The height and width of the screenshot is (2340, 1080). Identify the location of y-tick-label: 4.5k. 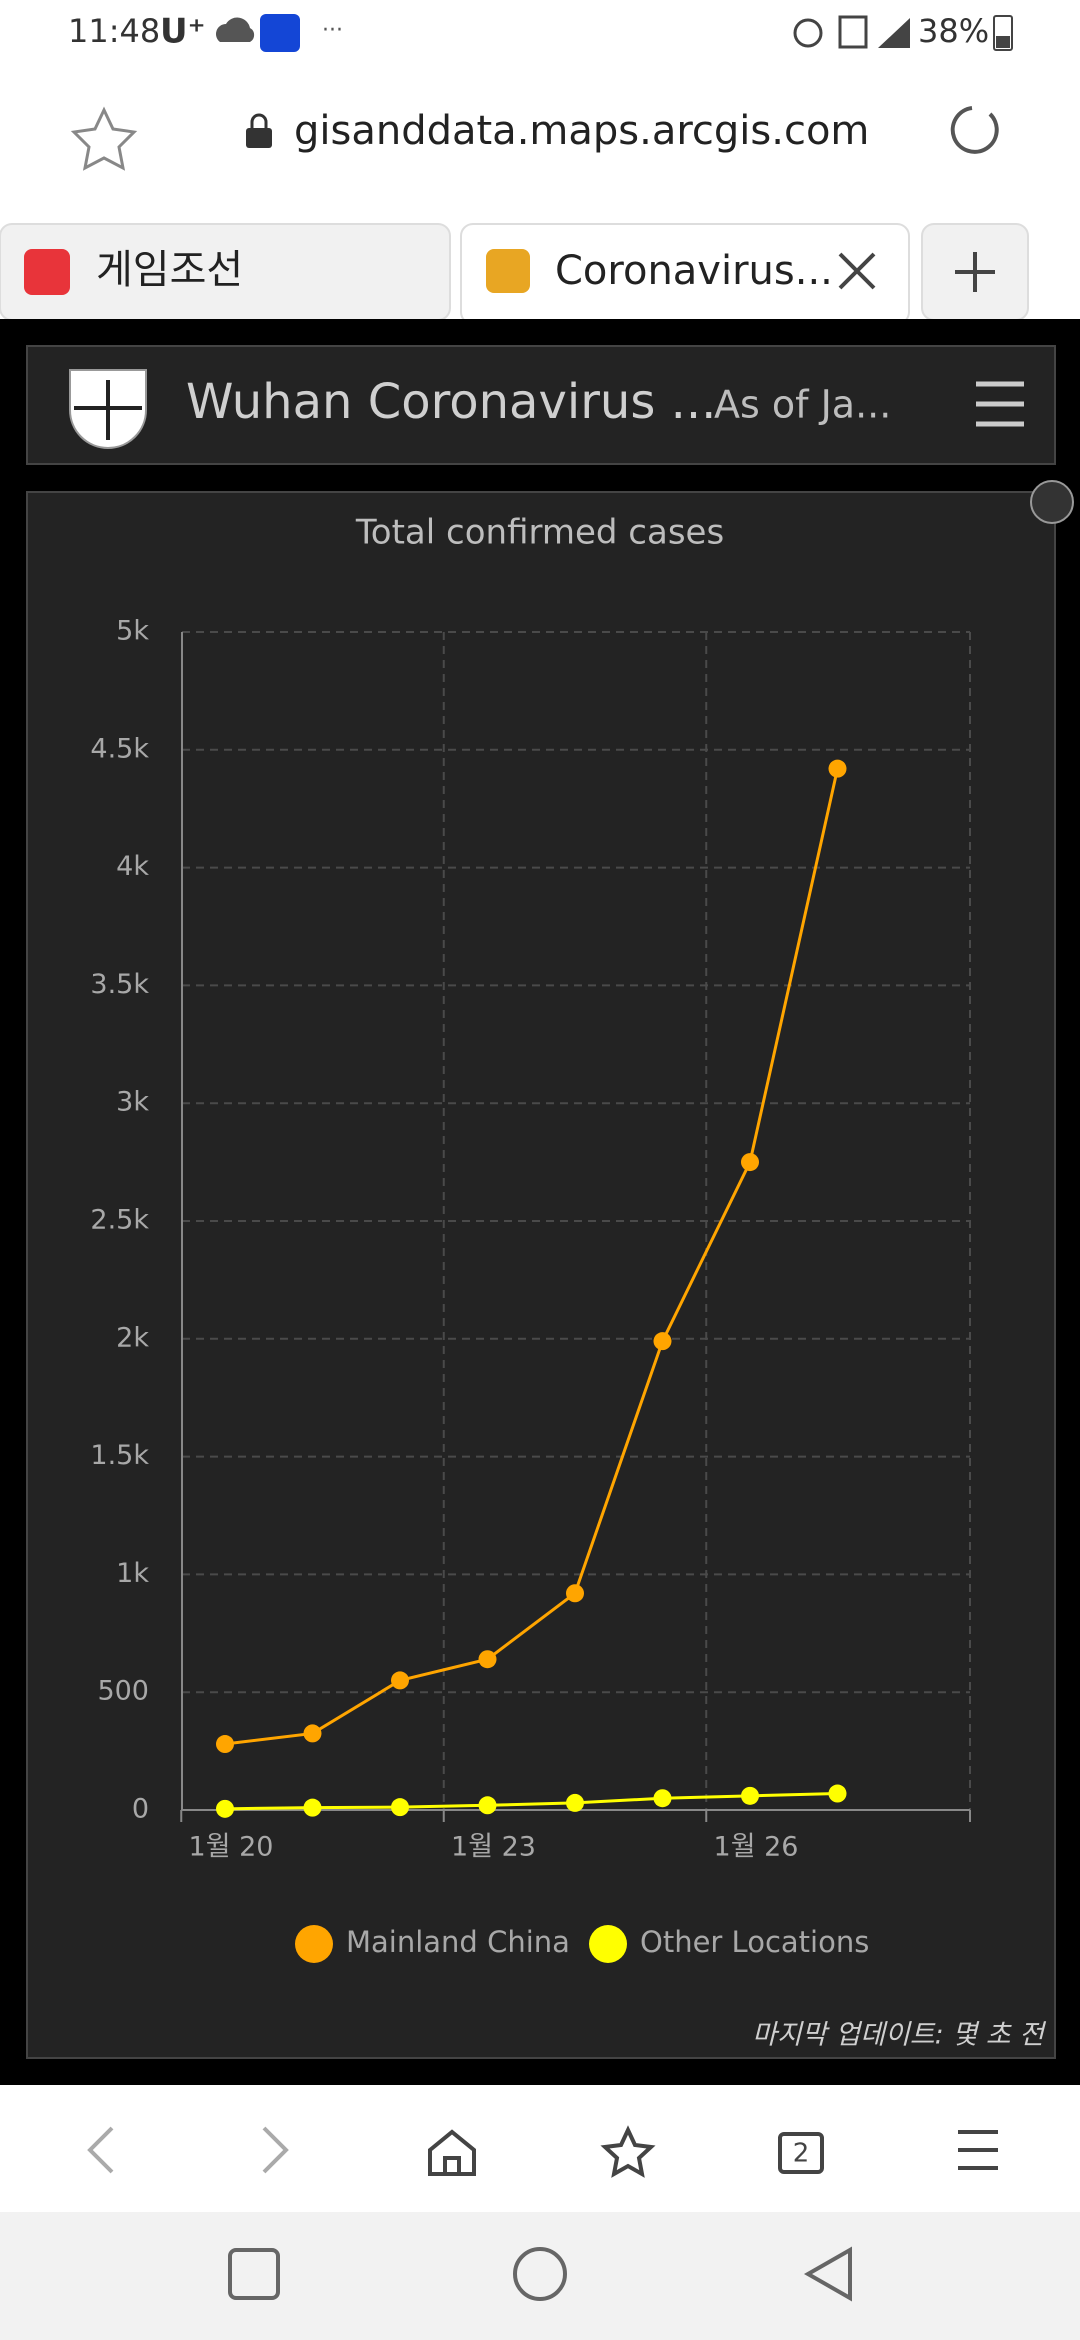
(119, 748).